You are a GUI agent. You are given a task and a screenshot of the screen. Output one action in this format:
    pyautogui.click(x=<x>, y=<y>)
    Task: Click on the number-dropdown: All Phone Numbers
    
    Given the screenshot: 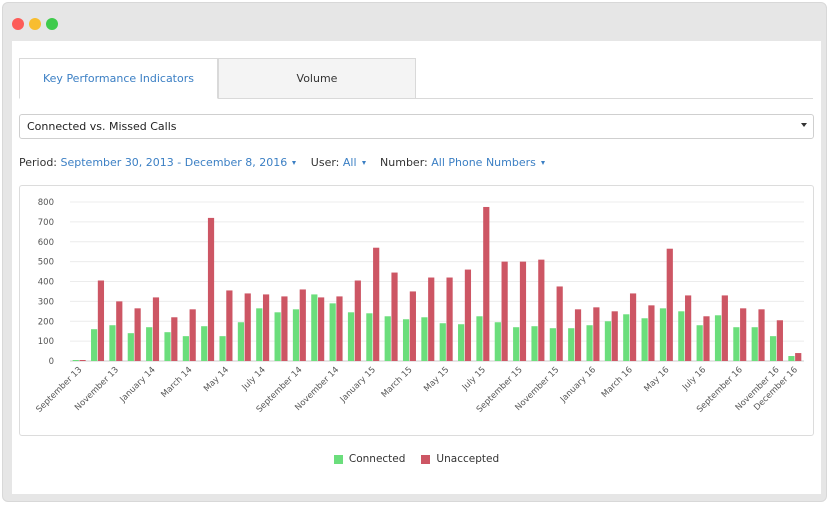 What is the action you would take?
    pyautogui.click(x=483, y=162)
    